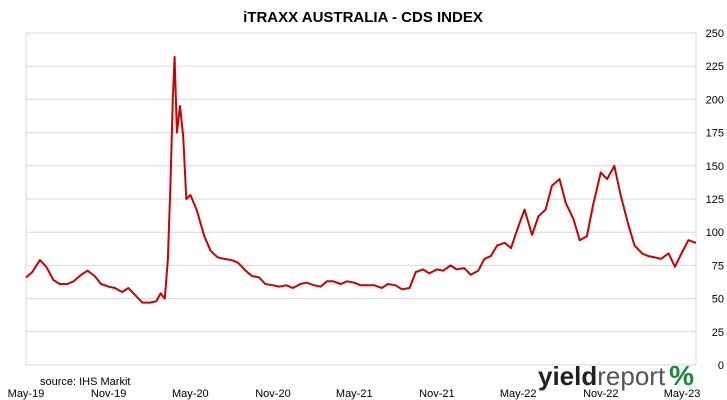 This screenshot has height=400, width=727. I want to click on x-tick-label: May-20, so click(190, 394).